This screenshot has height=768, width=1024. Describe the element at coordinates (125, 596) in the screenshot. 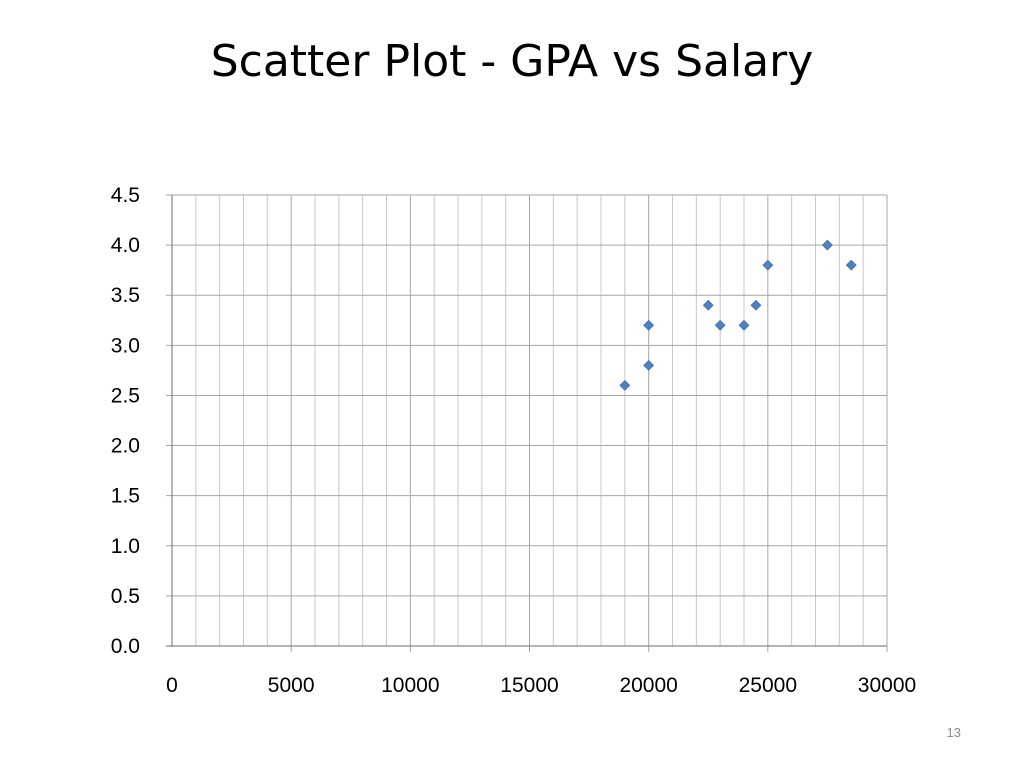

I see `y-tick-label: 0.5` at that location.